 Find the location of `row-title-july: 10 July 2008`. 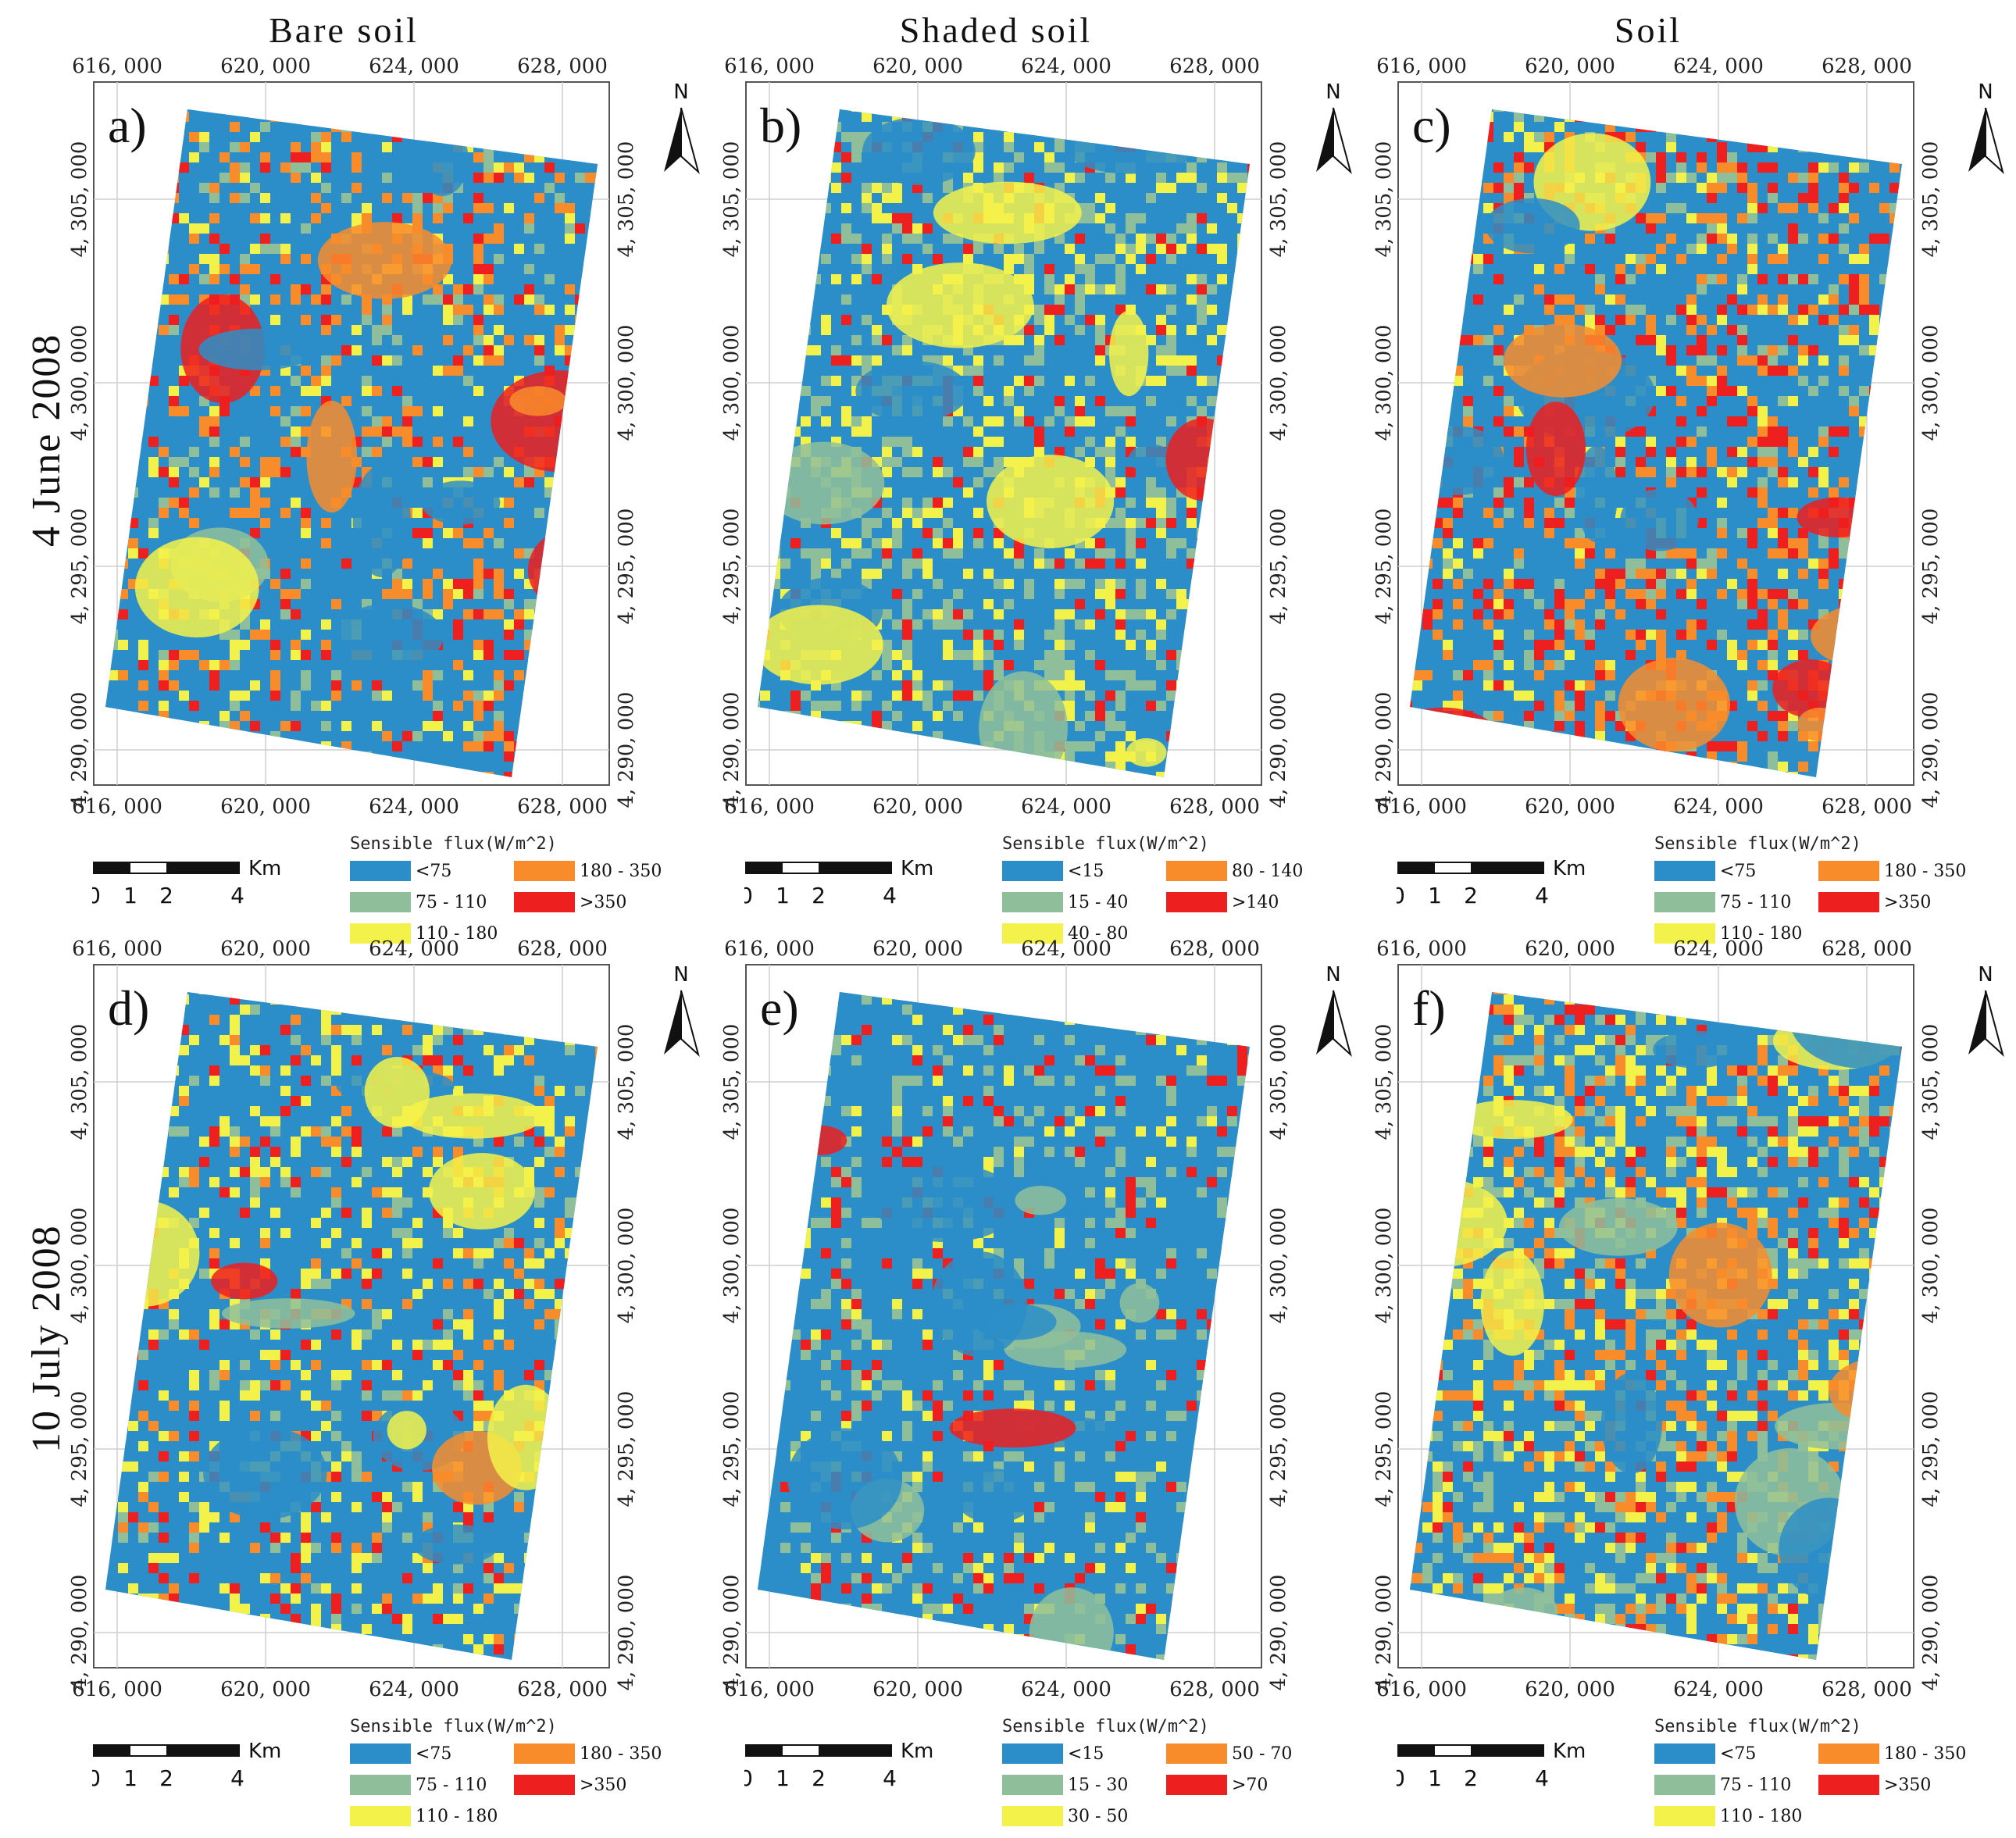

row-title-july: 10 July 2008 is located at coordinates (47, 1338).